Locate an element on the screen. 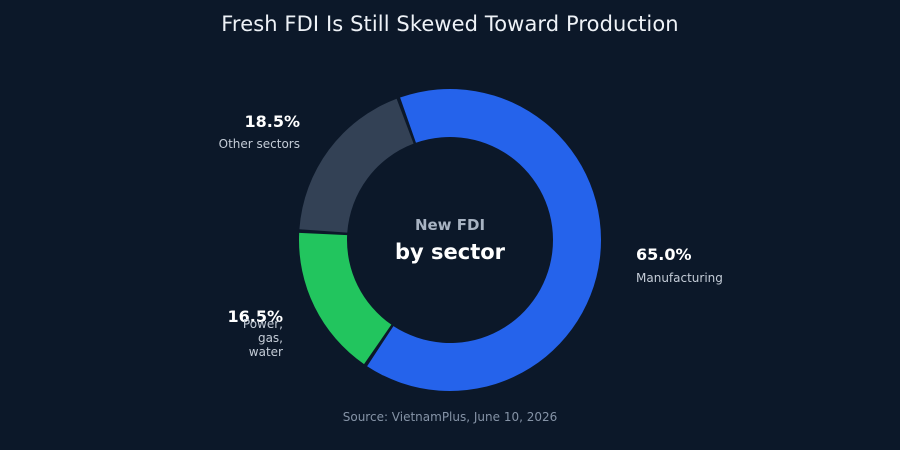  category-label-other-sectors: Other sectors is located at coordinates (259, 144).